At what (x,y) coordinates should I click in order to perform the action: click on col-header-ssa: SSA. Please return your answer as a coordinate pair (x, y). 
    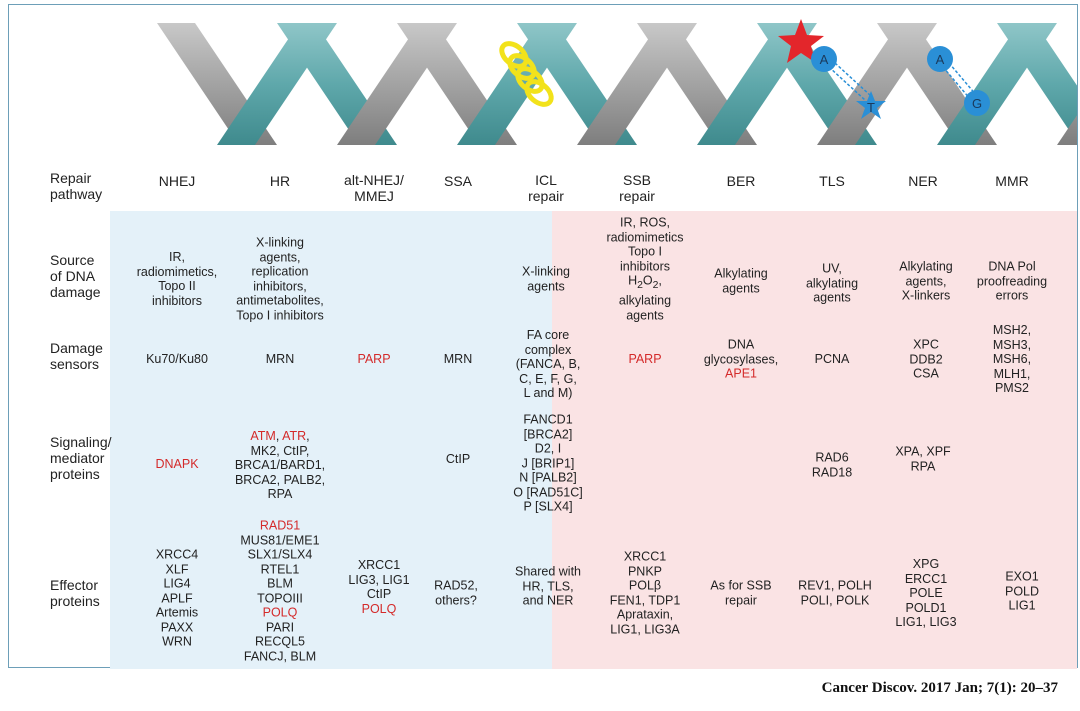
    Looking at the image, I should click on (458, 181).